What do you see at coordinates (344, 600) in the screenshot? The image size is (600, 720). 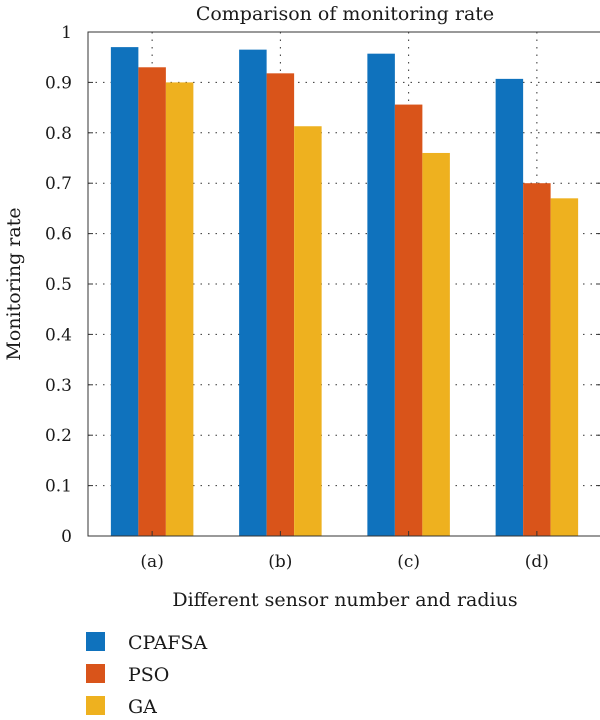 I see `x-axis-title: Different sensor number and radius` at bounding box center [344, 600].